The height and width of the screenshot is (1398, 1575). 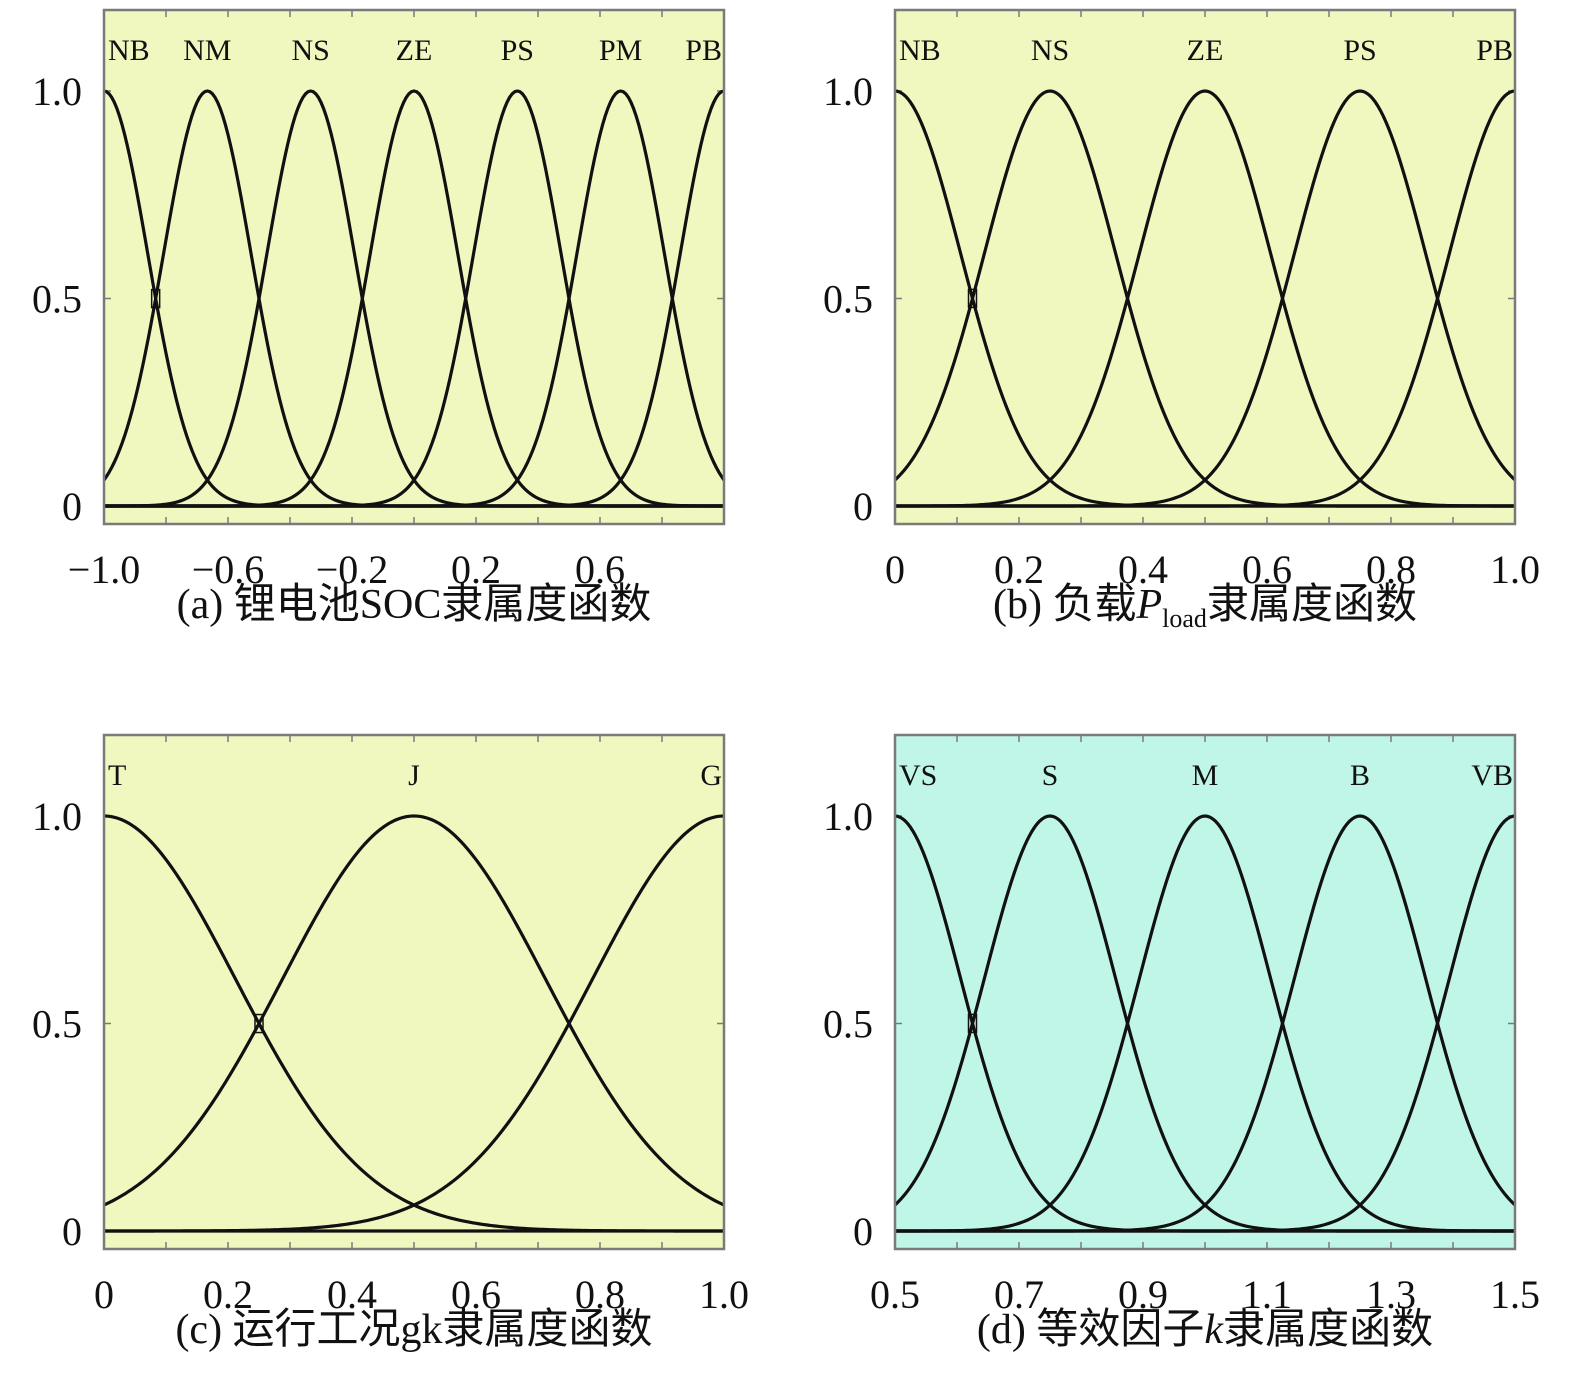 I want to click on mf-curve-d-m, so click(x=1205, y=1023).